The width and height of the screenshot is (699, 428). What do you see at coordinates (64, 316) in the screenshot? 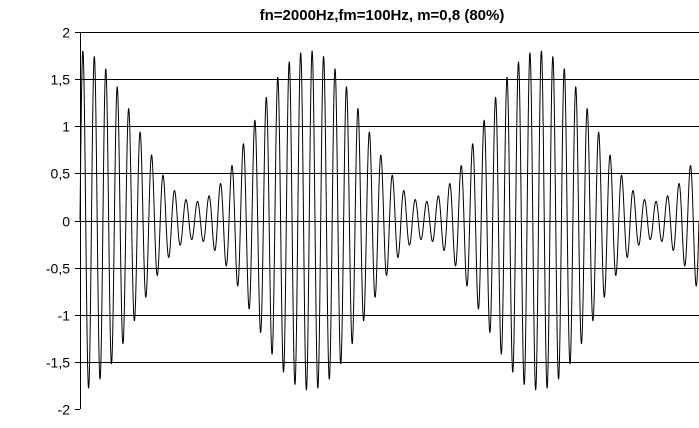
I see `y-tick-label: -1` at bounding box center [64, 316].